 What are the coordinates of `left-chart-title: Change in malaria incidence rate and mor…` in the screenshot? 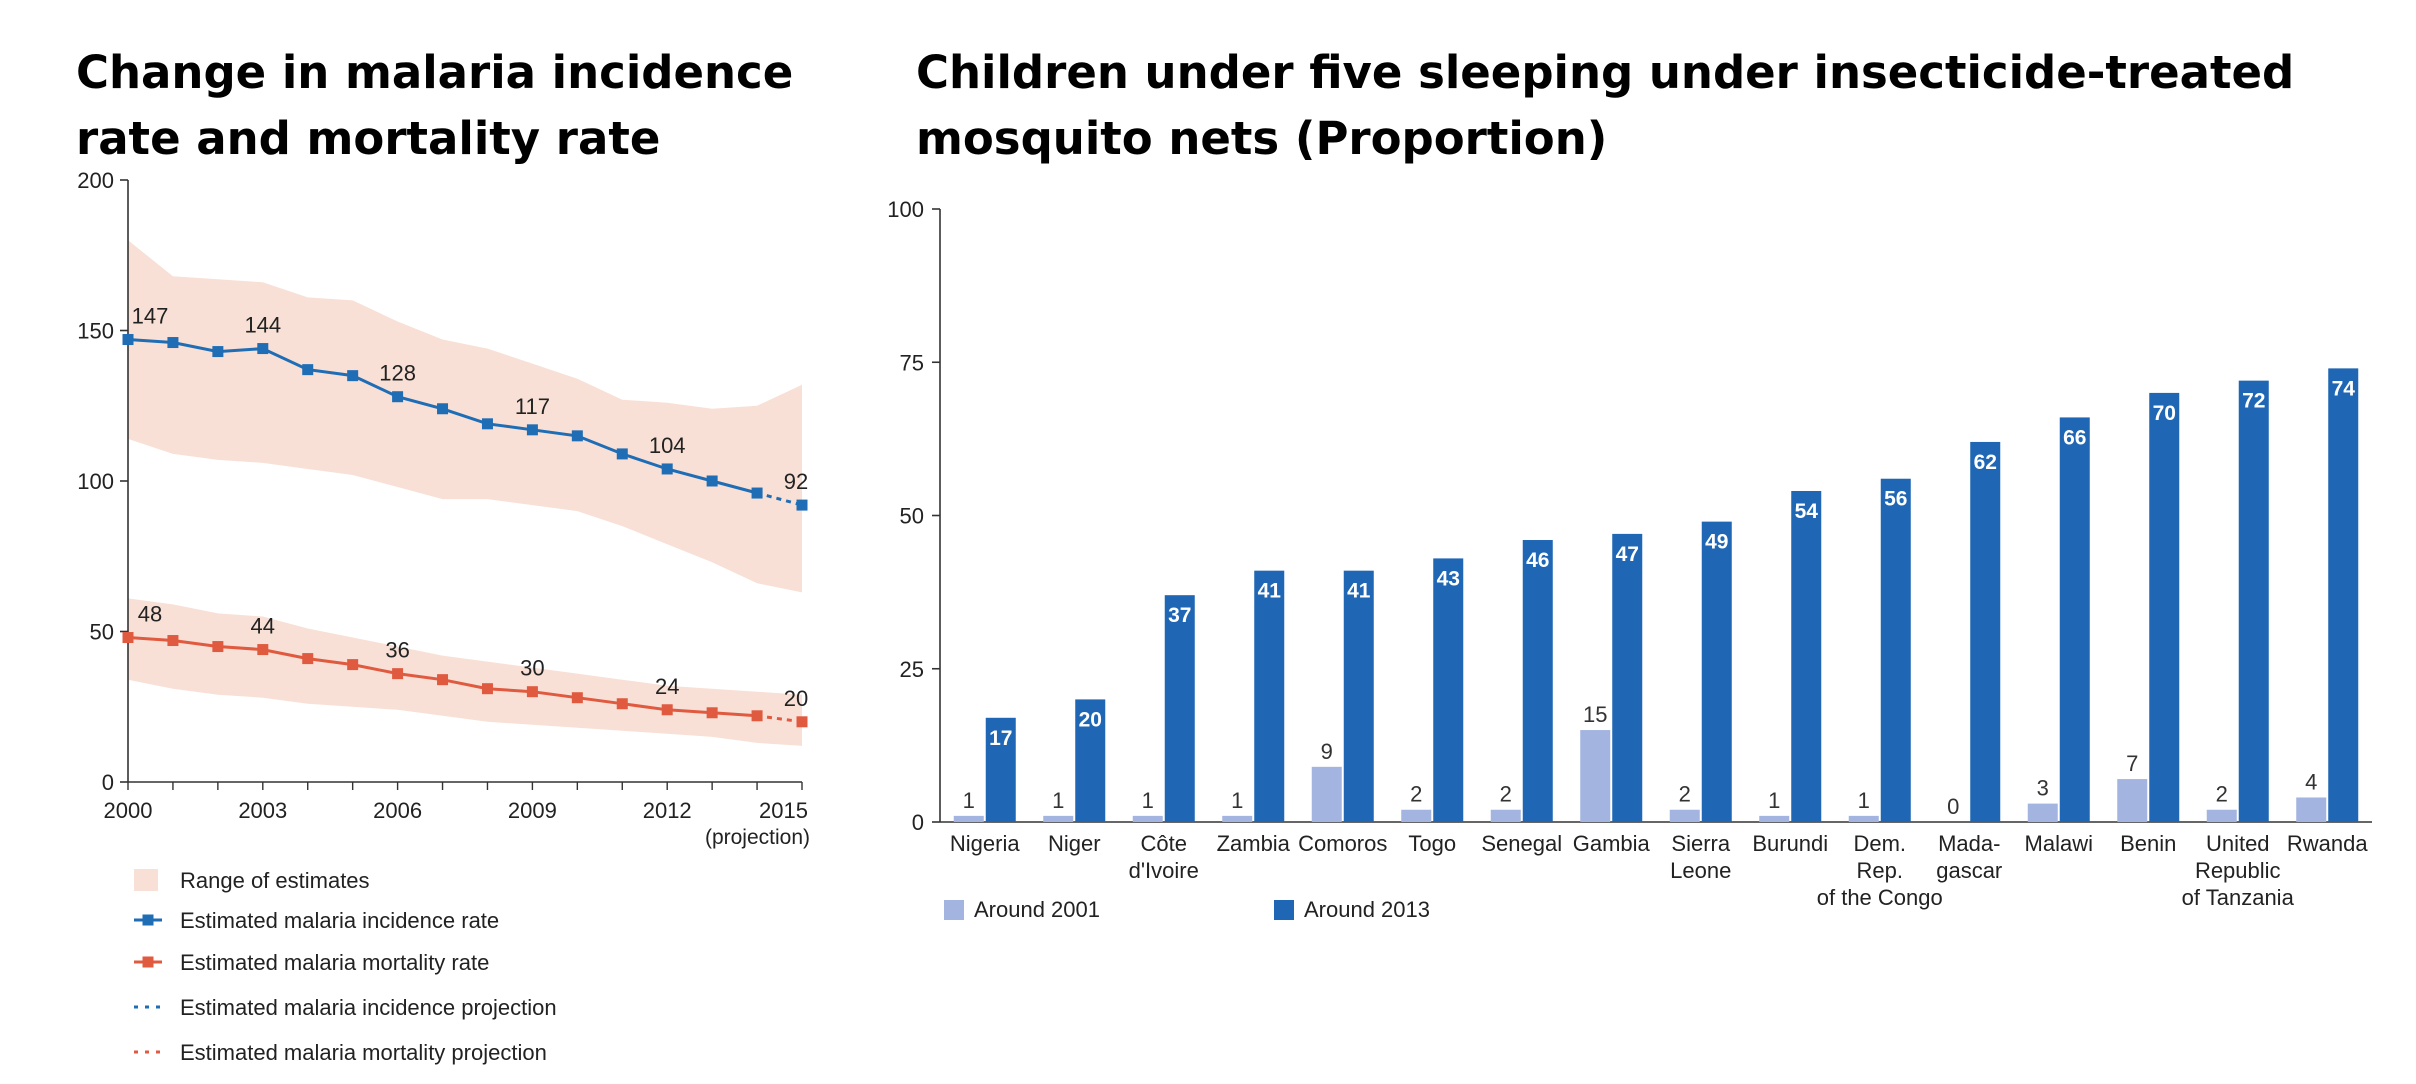 It's located at (435, 105).